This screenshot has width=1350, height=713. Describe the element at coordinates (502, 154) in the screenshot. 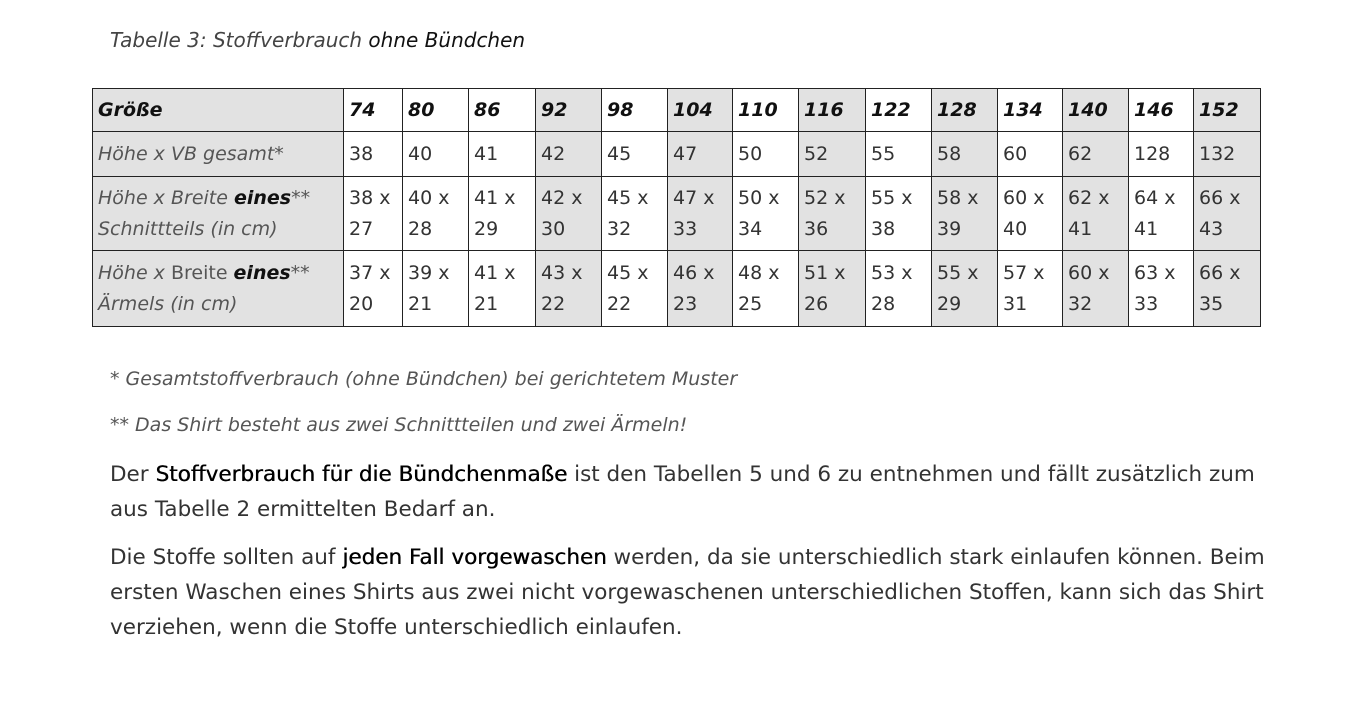

I see `table-cell: 41` at that location.